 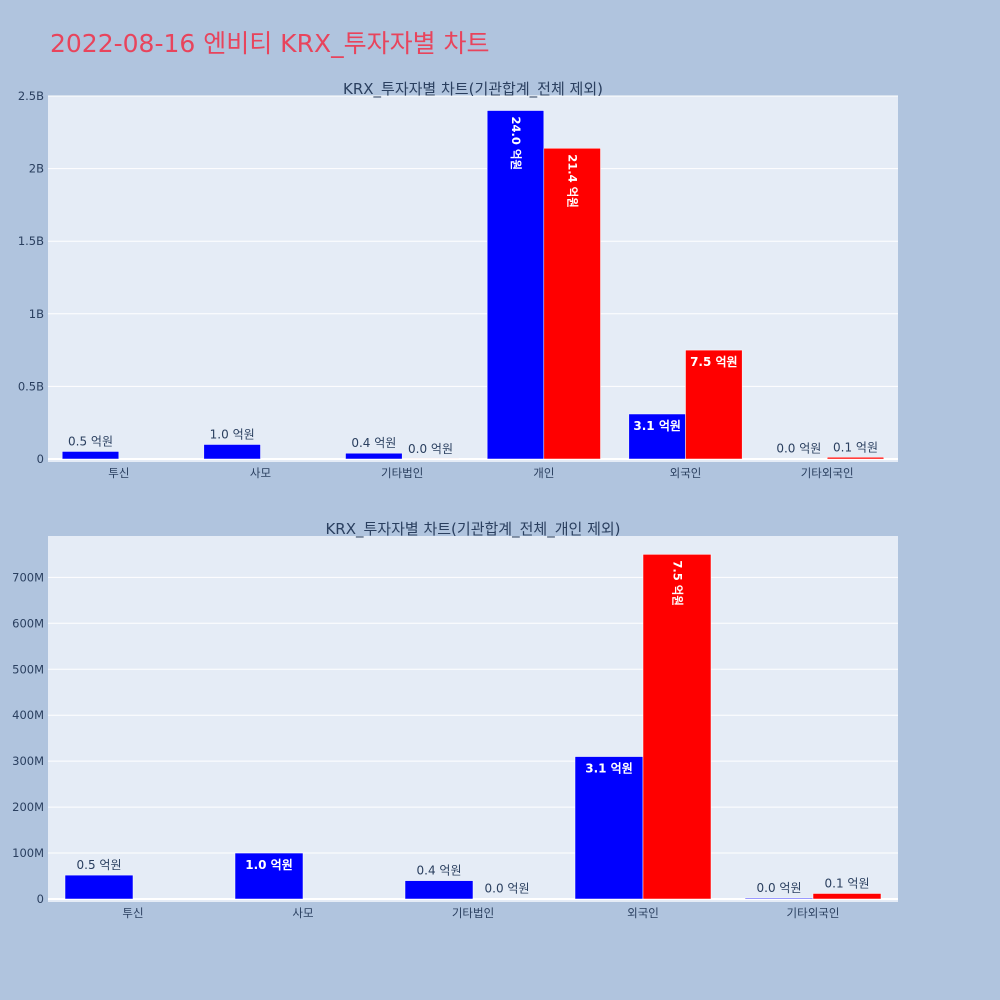 I want to click on chart-top-data-label: 0.4 억원, so click(x=373, y=443).